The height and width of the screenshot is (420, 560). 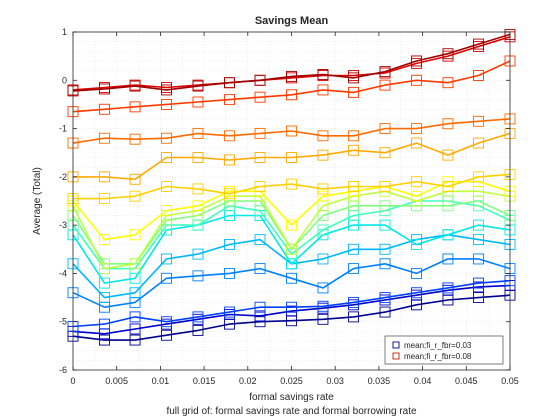 I want to click on x-tick-label: 0.05, so click(x=510, y=381).